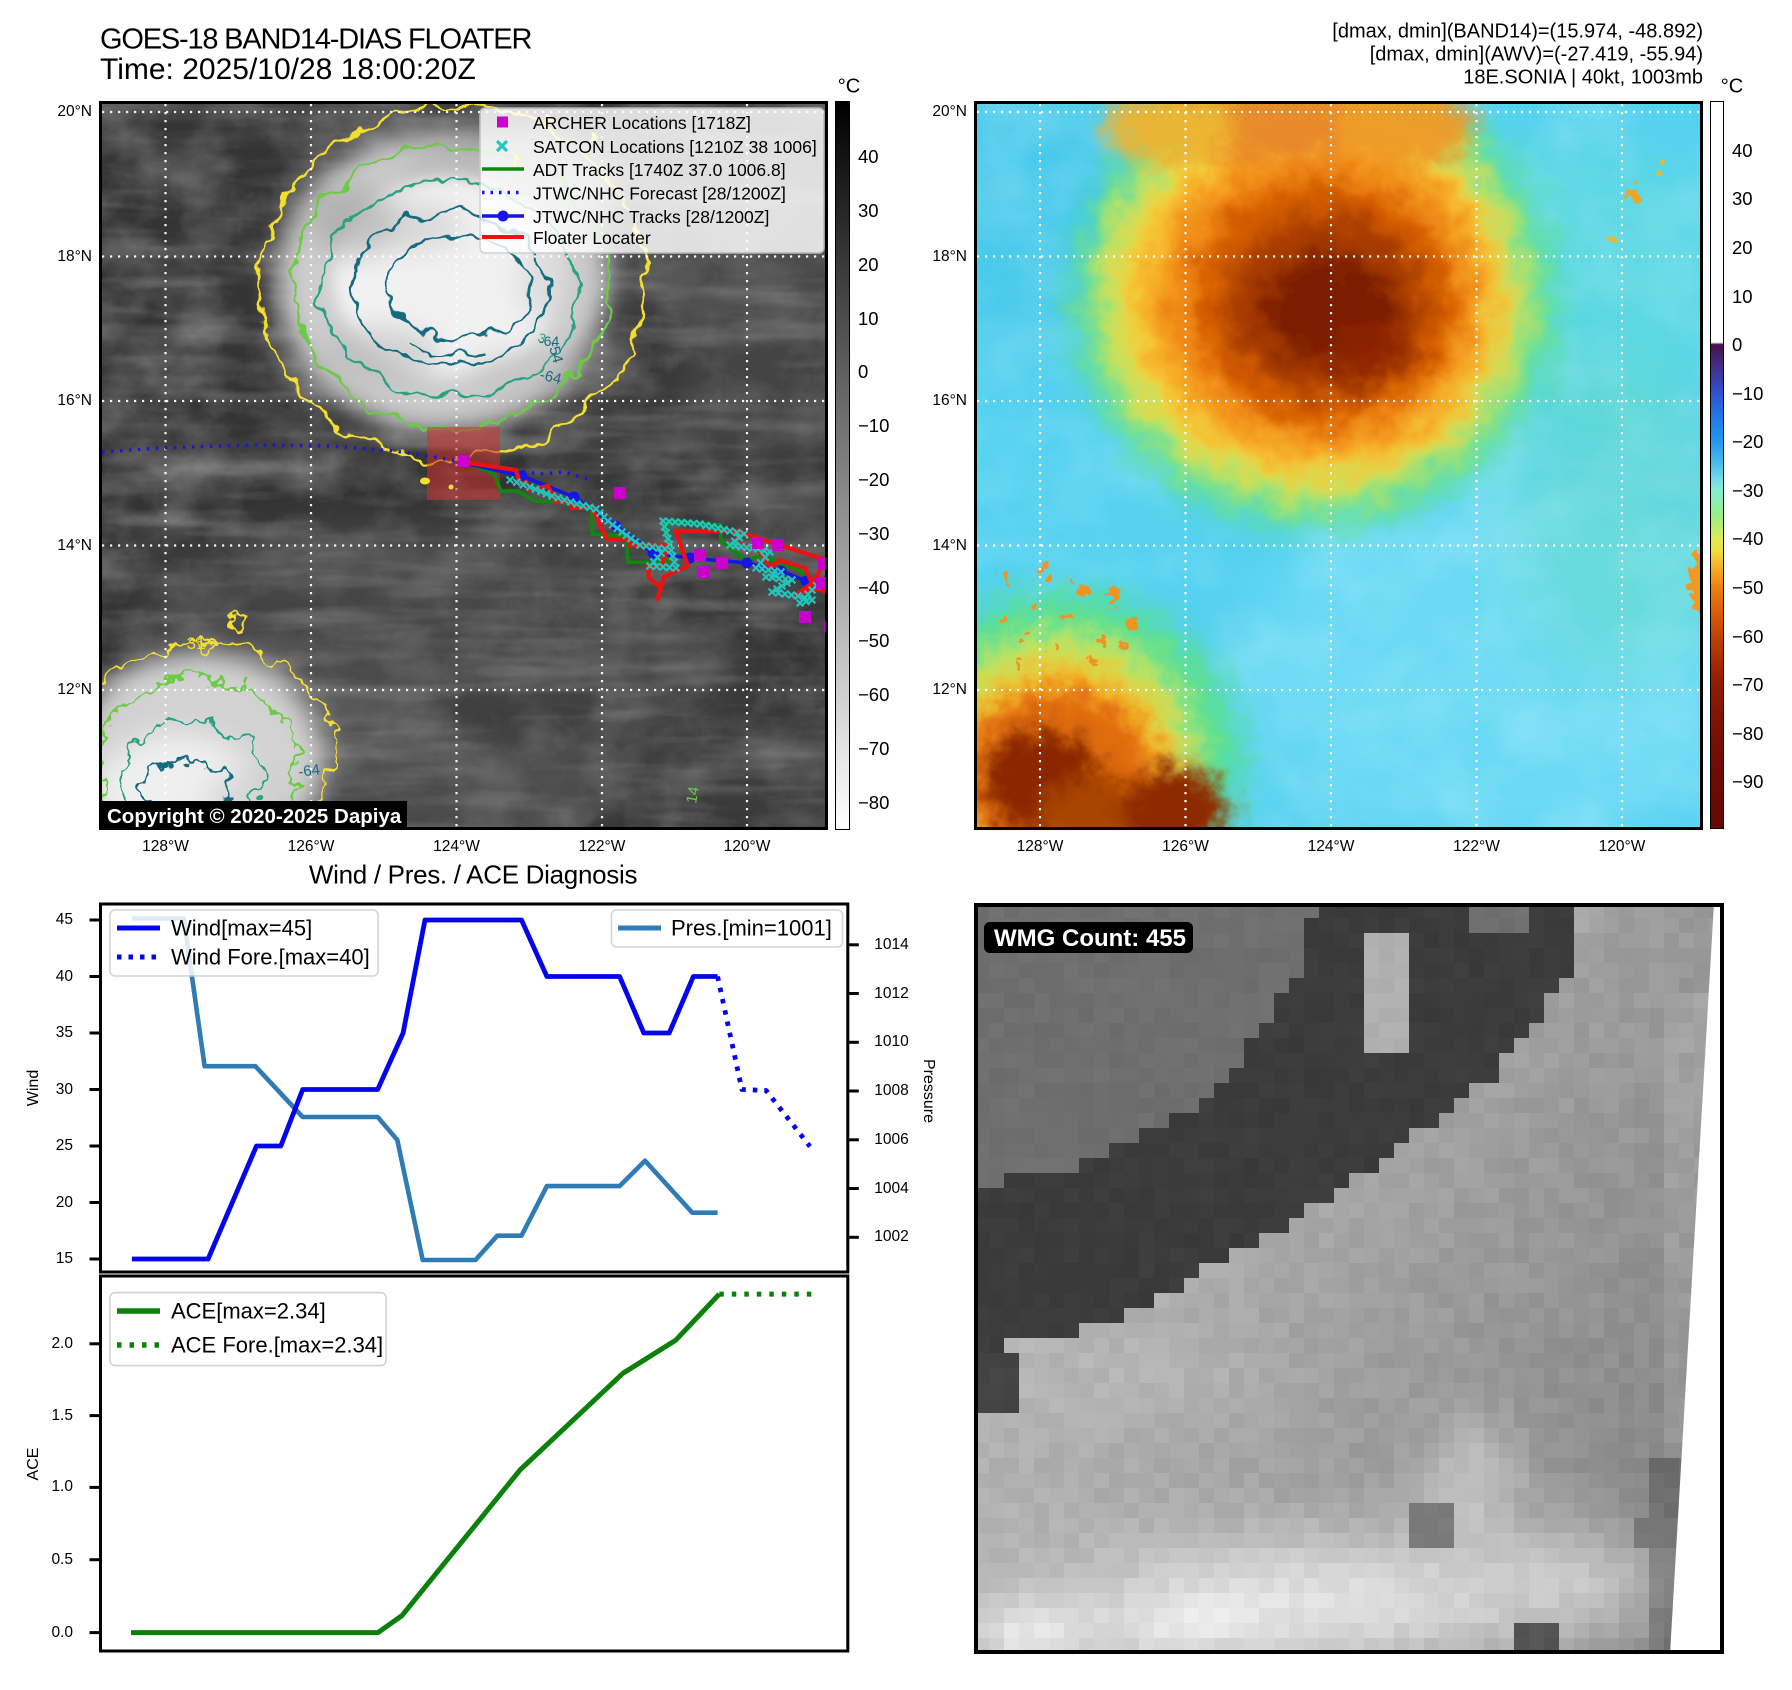 The width and height of the screenshot is (1792, 1690). I want to click on svg-text: -54, so click(555, 352).